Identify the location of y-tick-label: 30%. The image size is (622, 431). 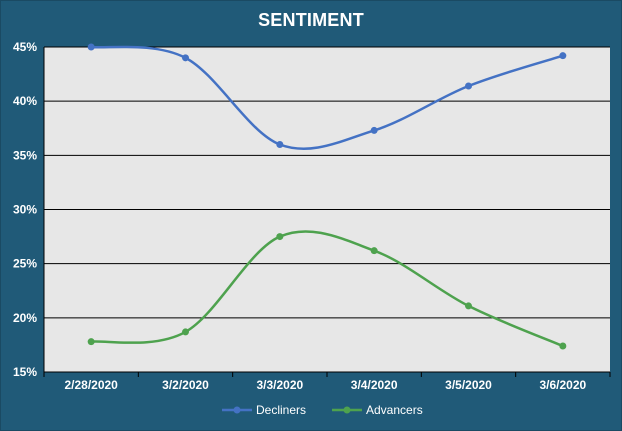
(25, 210).